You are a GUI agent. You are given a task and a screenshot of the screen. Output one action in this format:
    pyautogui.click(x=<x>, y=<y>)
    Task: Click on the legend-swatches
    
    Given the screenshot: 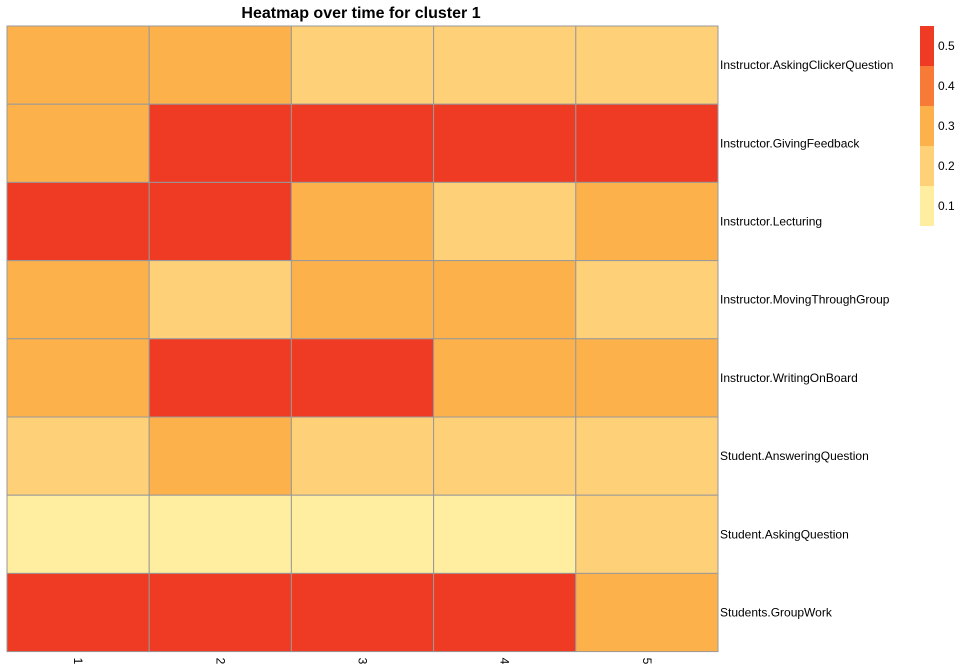 What is the action you would take?
    pyautogui.click(x=927, y=126)
    